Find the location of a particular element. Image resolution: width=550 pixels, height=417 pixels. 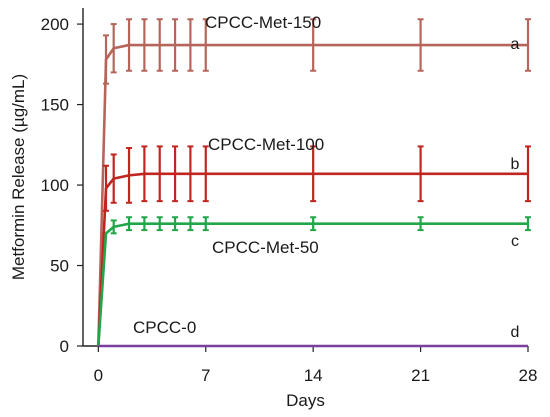

x-axis-title: Days is located at coordinates (305, 400).